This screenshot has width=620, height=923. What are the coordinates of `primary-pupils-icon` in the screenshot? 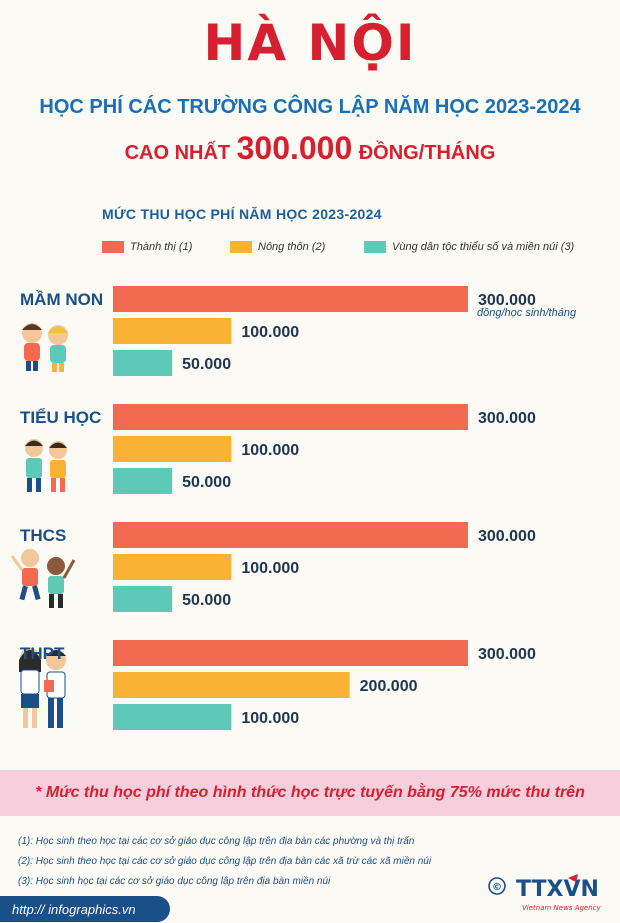 It's located at (46, 465).